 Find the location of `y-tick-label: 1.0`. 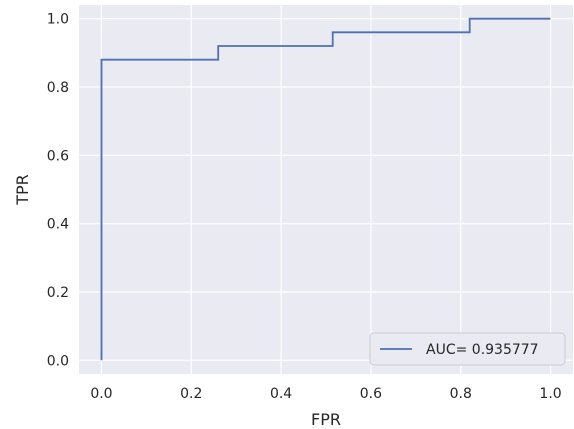

y-tick-label: 1.0 is located at coordinates (58, 20).